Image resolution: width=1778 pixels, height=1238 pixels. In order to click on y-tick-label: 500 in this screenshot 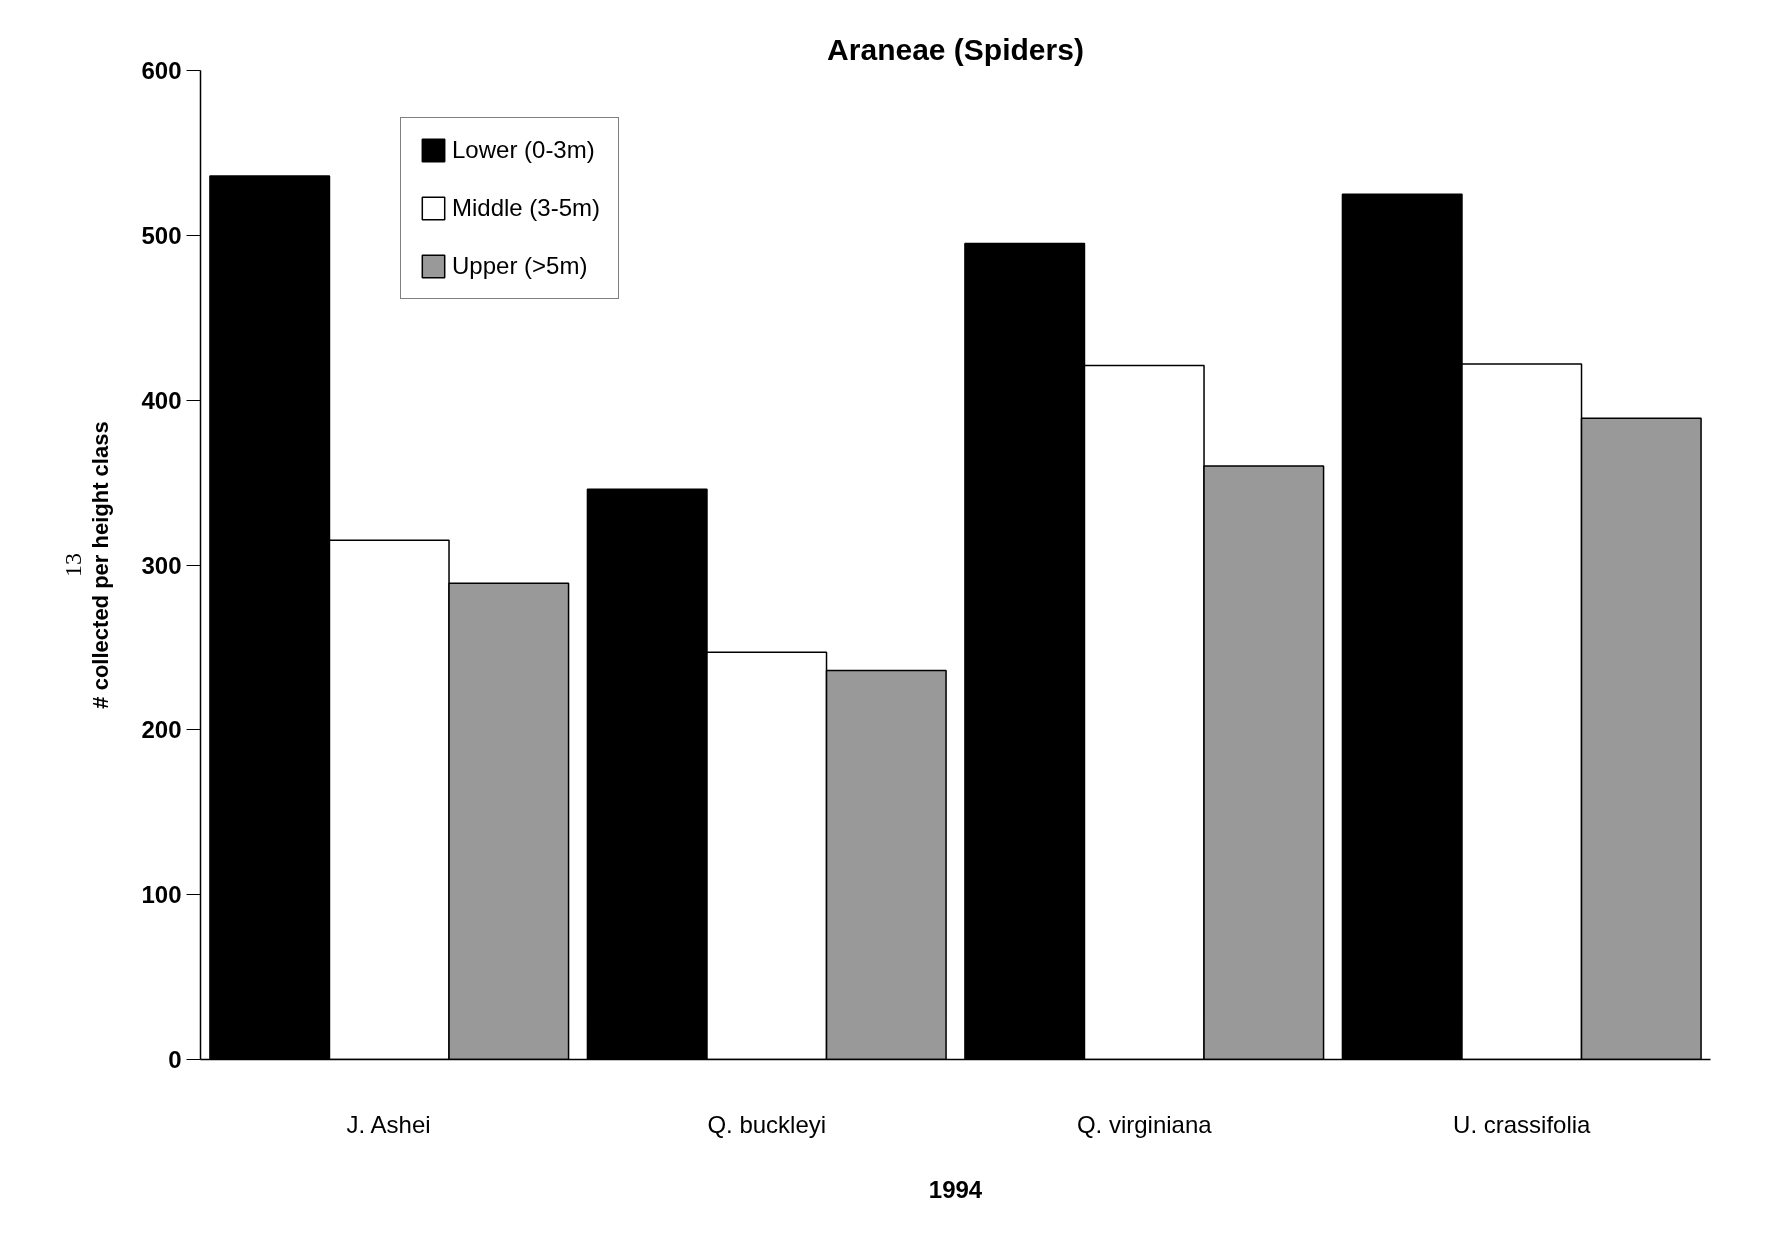, I will do `click(161, 235)`.